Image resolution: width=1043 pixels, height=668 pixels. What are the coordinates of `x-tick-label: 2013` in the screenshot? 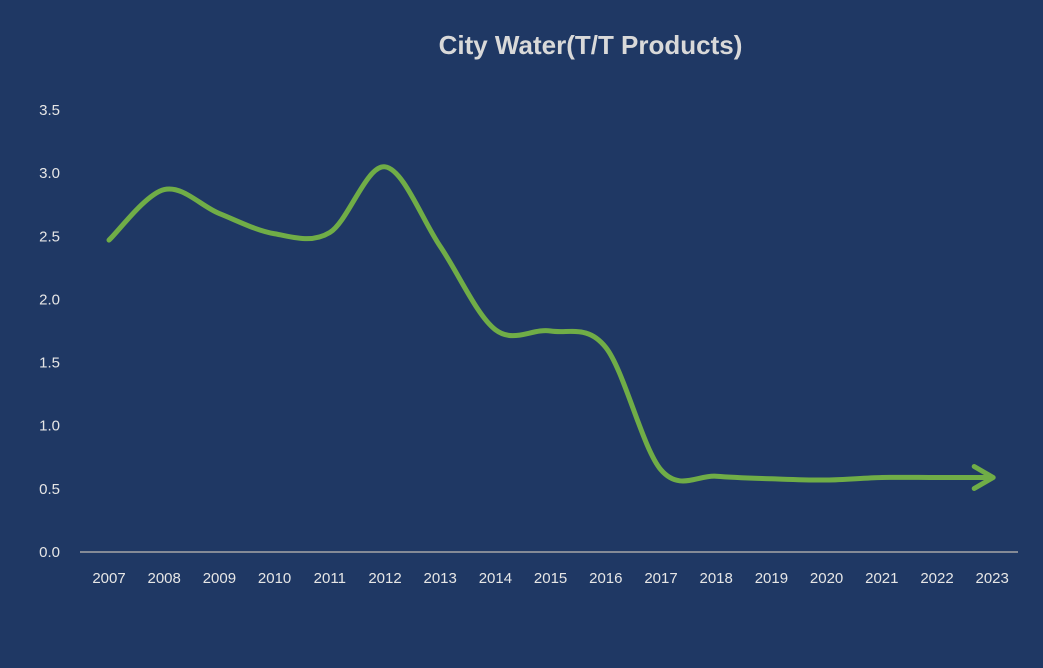 It's located at (440, 578).